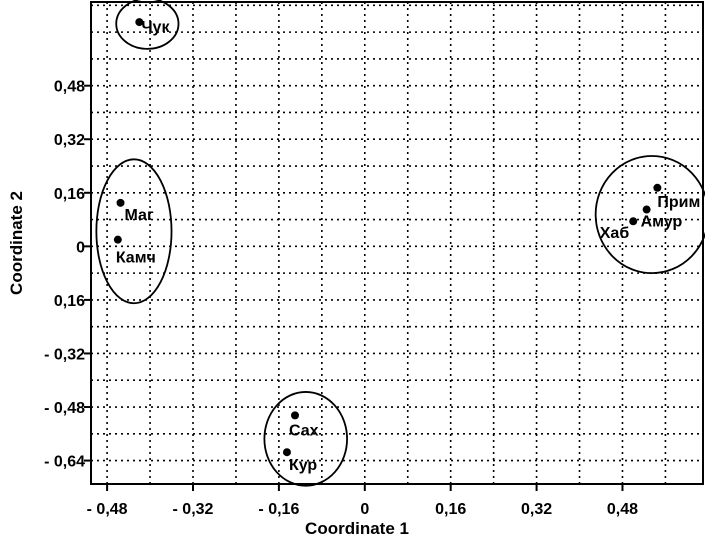 This screenshot has height=539, width=705. I want to click on x-tick-label: - 0,16, so click(278, 509).